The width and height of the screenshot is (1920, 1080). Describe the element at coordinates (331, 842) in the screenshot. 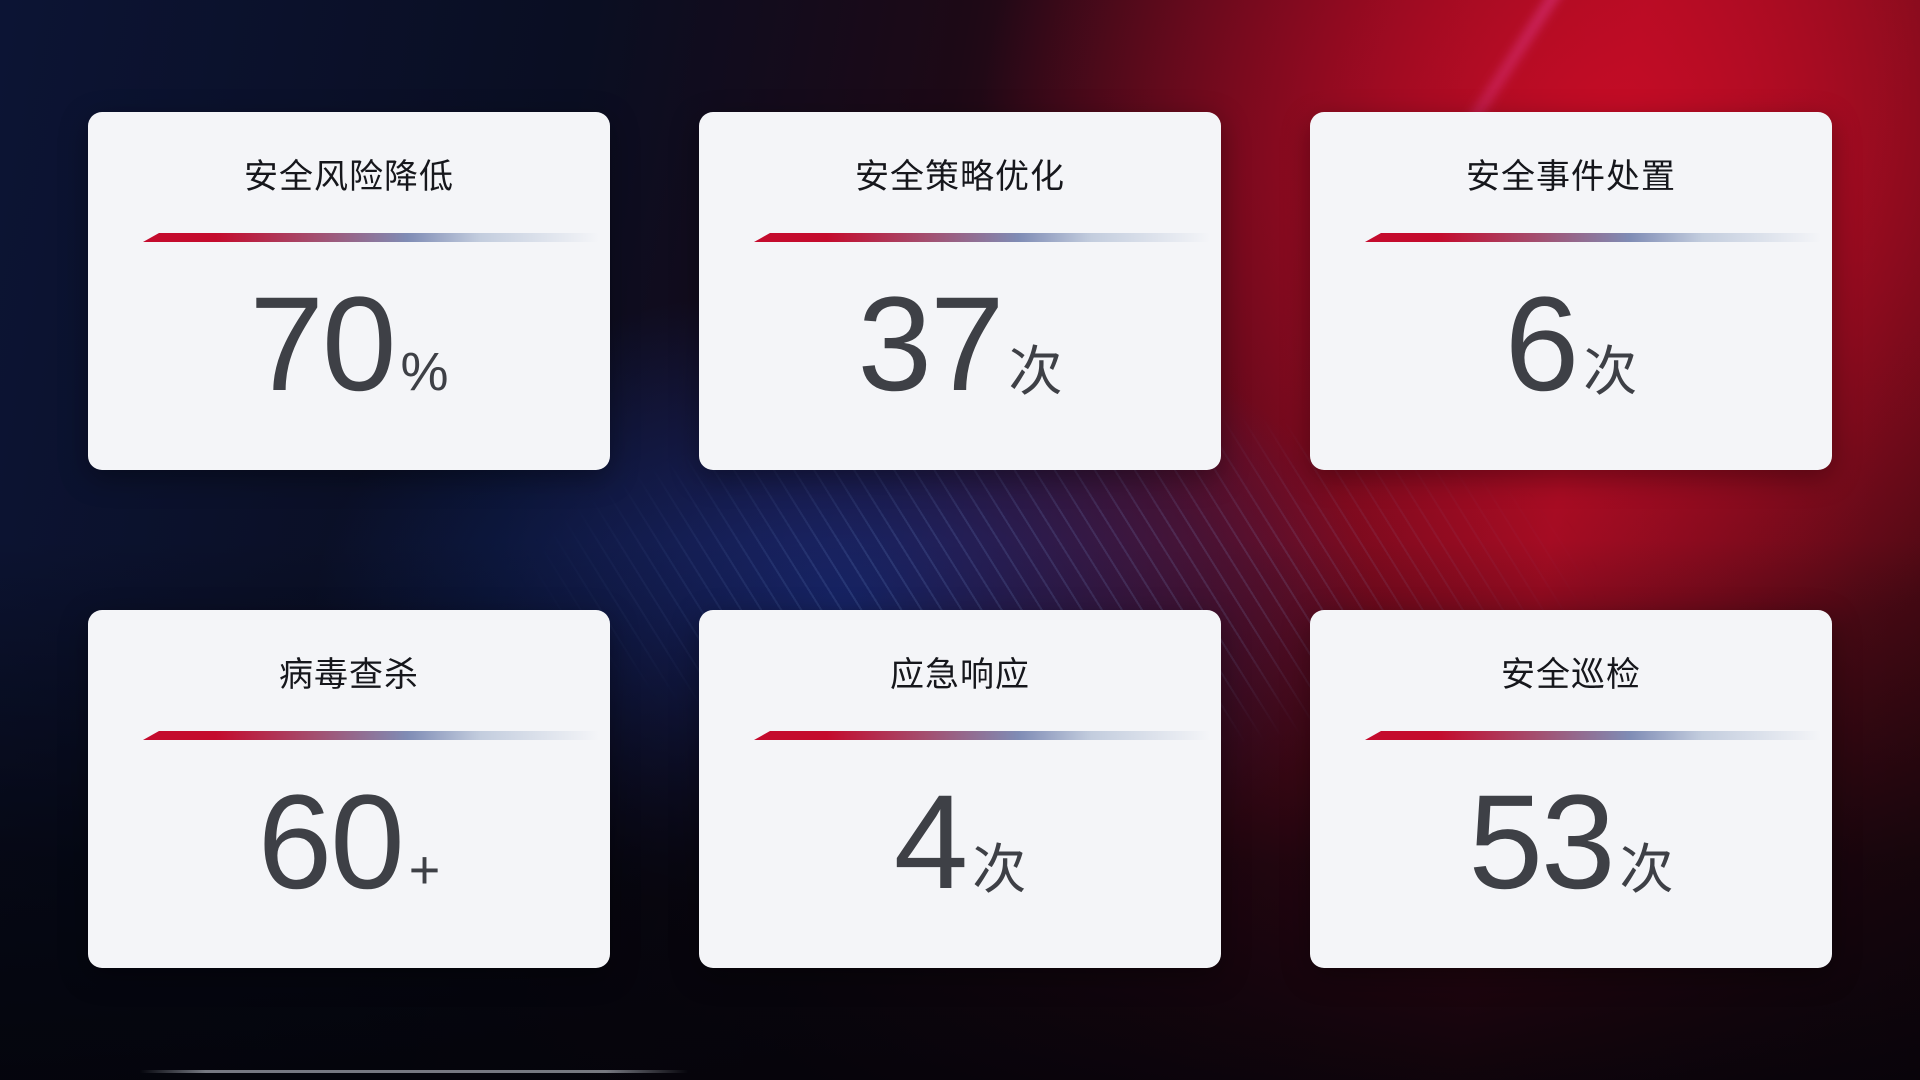

I see `value-number: 60` at that location.